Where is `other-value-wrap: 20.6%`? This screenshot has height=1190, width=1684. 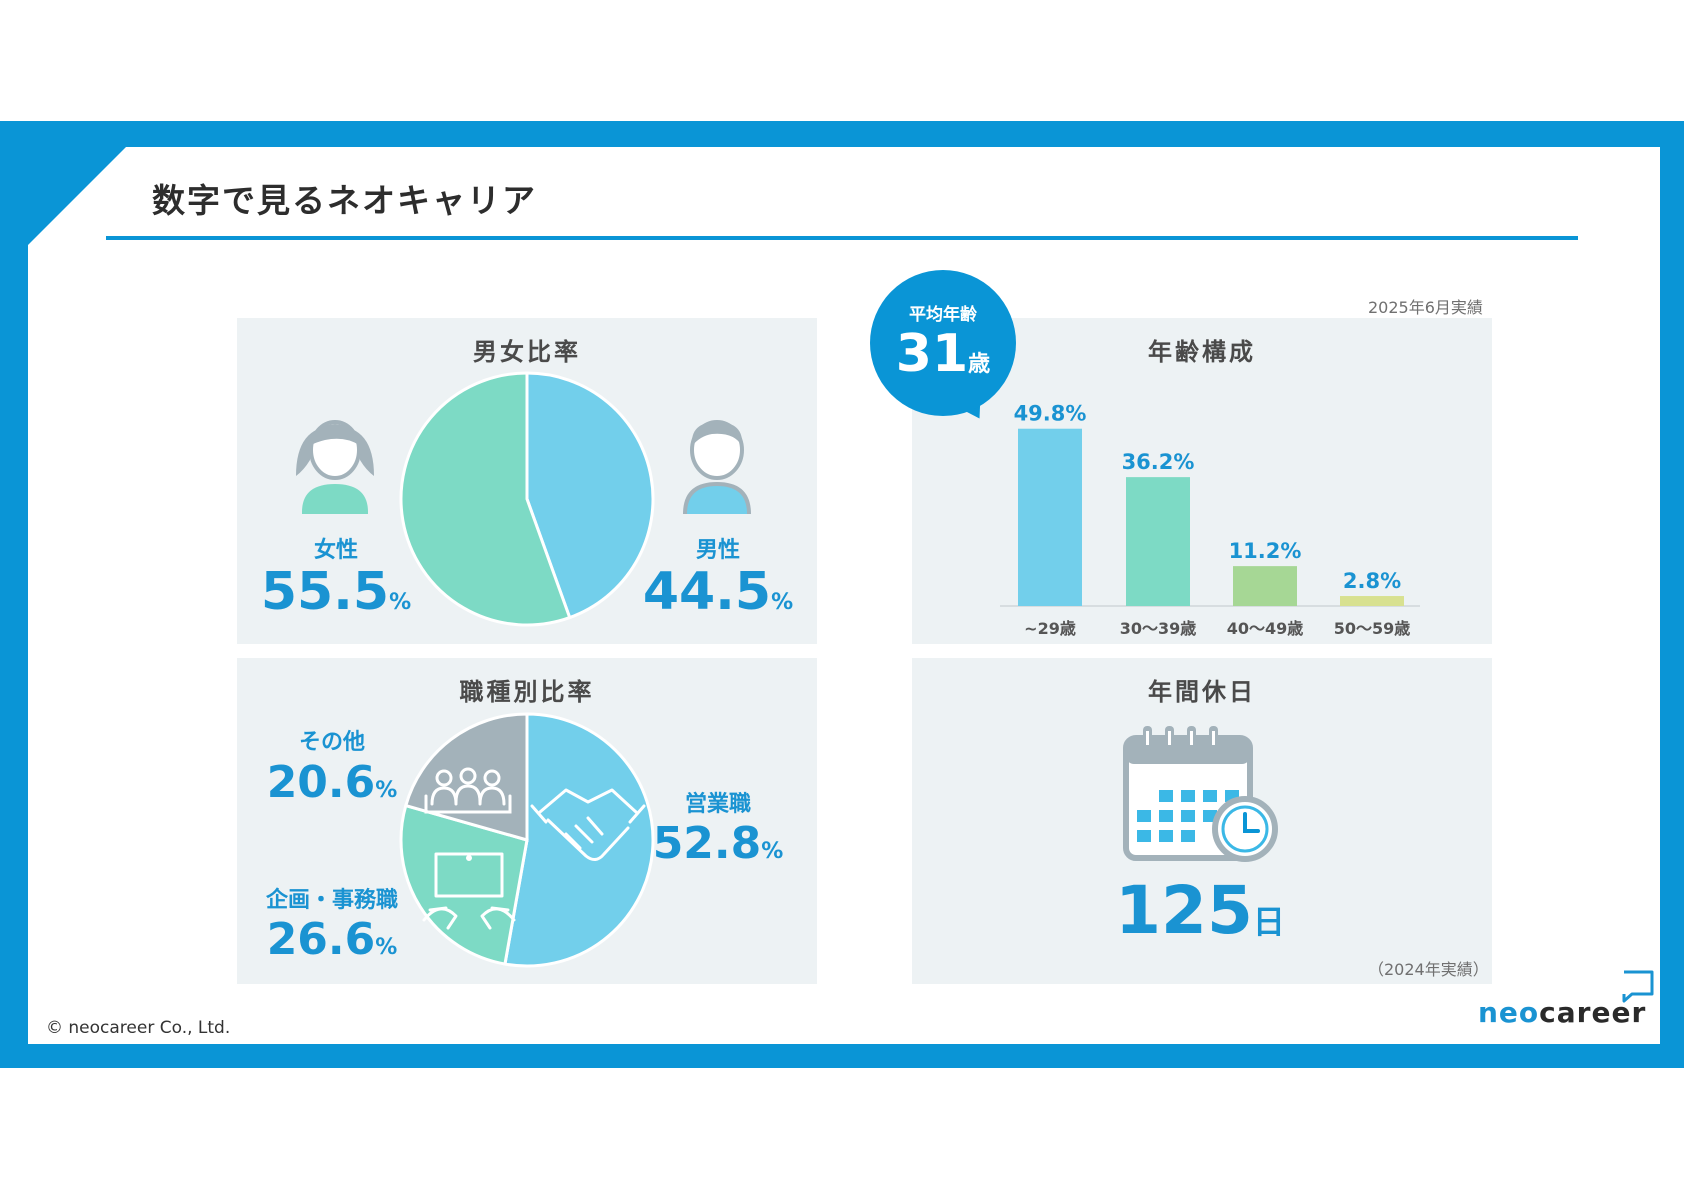 other-value-wrap: 20.6% is located at coordinates (332, 782).